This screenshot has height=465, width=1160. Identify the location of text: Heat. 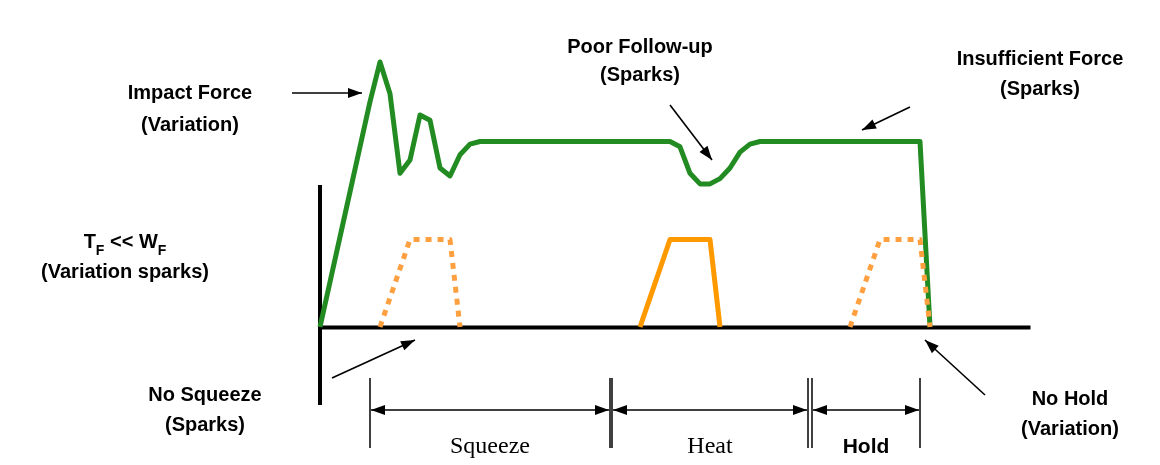
(710, 444).